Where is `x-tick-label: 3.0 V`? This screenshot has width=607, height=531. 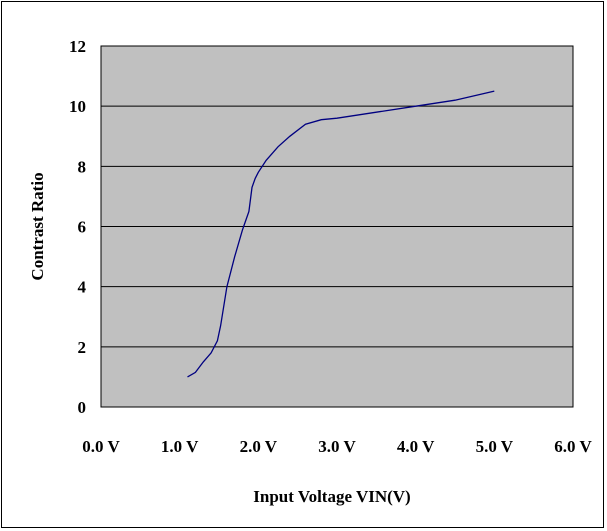
x-tick-label: 3.0 V is located at coordinates (337, 446).